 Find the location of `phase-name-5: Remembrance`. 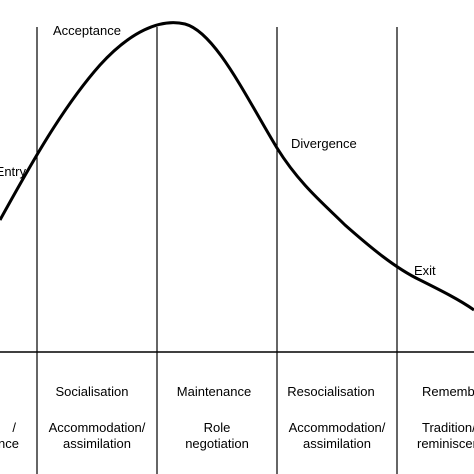

phase-name-5: Remembrance is located at coordinates (448, 391).